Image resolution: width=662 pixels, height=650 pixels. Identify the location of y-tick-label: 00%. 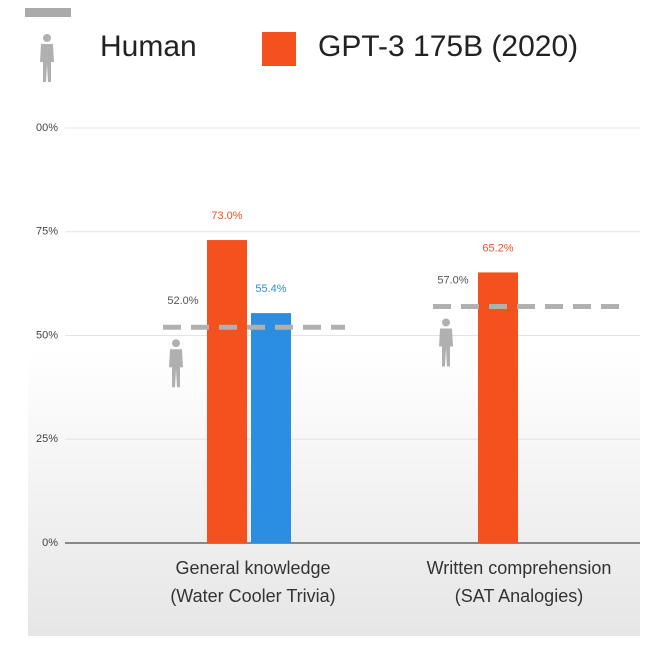
(47, 128).